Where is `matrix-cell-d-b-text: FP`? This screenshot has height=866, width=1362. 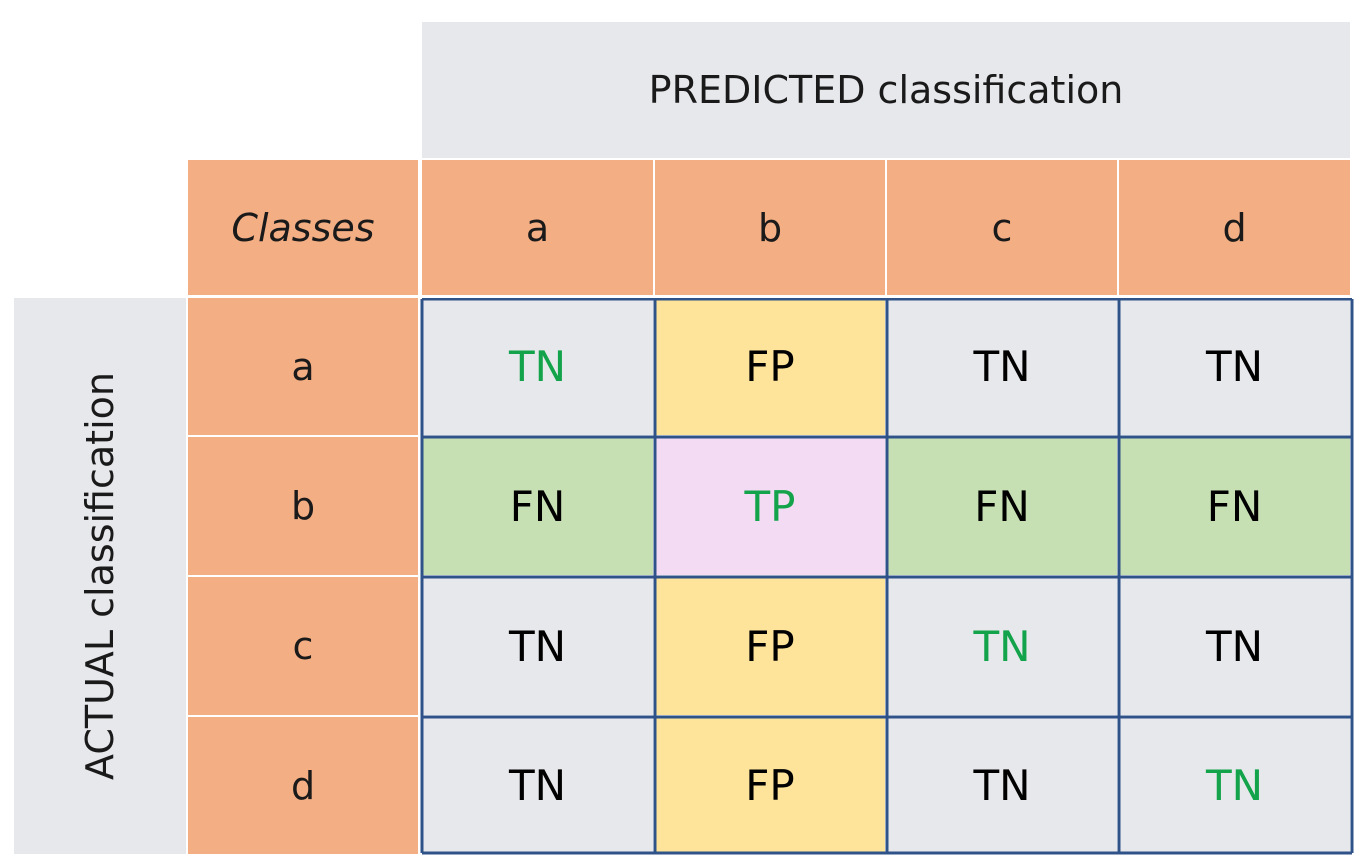 matrix-cell-d-b-text: FP is located at coordinates (770, 785).